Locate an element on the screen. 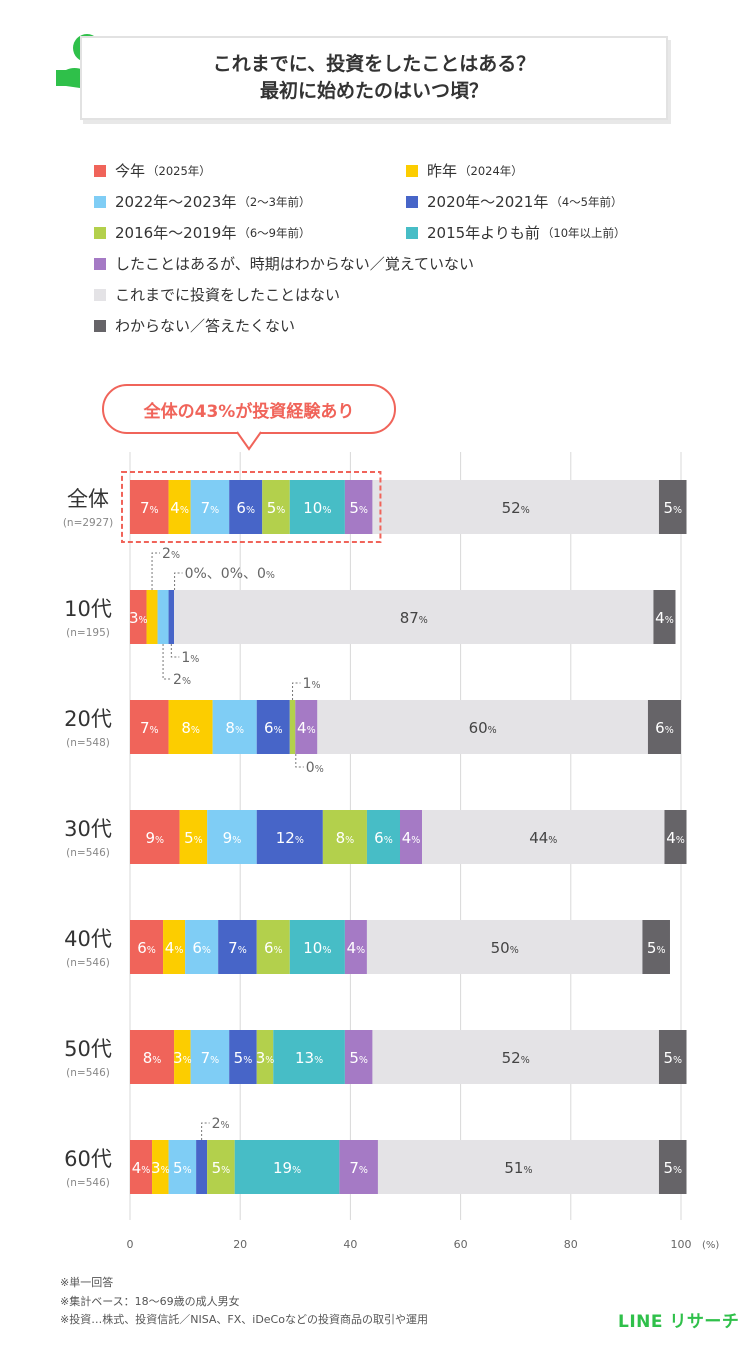  legend-item: 昨年 （2024年） is located at coordinates (464, 170).